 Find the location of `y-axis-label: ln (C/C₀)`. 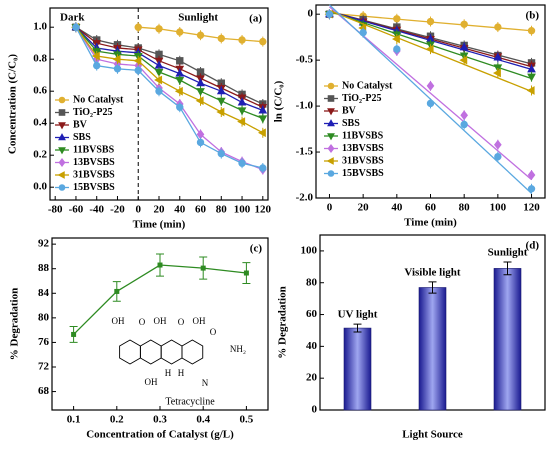

y-axis-label: ln (C/C₀) is located at coordinates (279, 101).